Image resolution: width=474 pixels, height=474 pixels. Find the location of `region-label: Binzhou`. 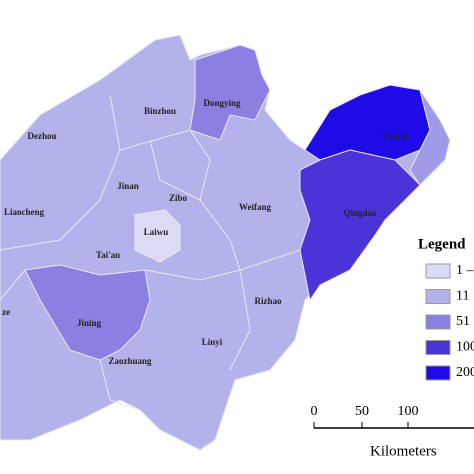

region-label: Binzhou is located at coordinates (160, 111).